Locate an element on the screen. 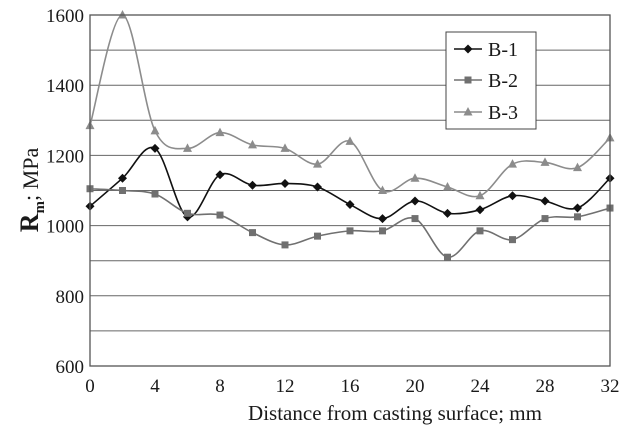 This screenshot has height=437, width=627. y-tick-label: 800 is located at coordinates (70, 297).